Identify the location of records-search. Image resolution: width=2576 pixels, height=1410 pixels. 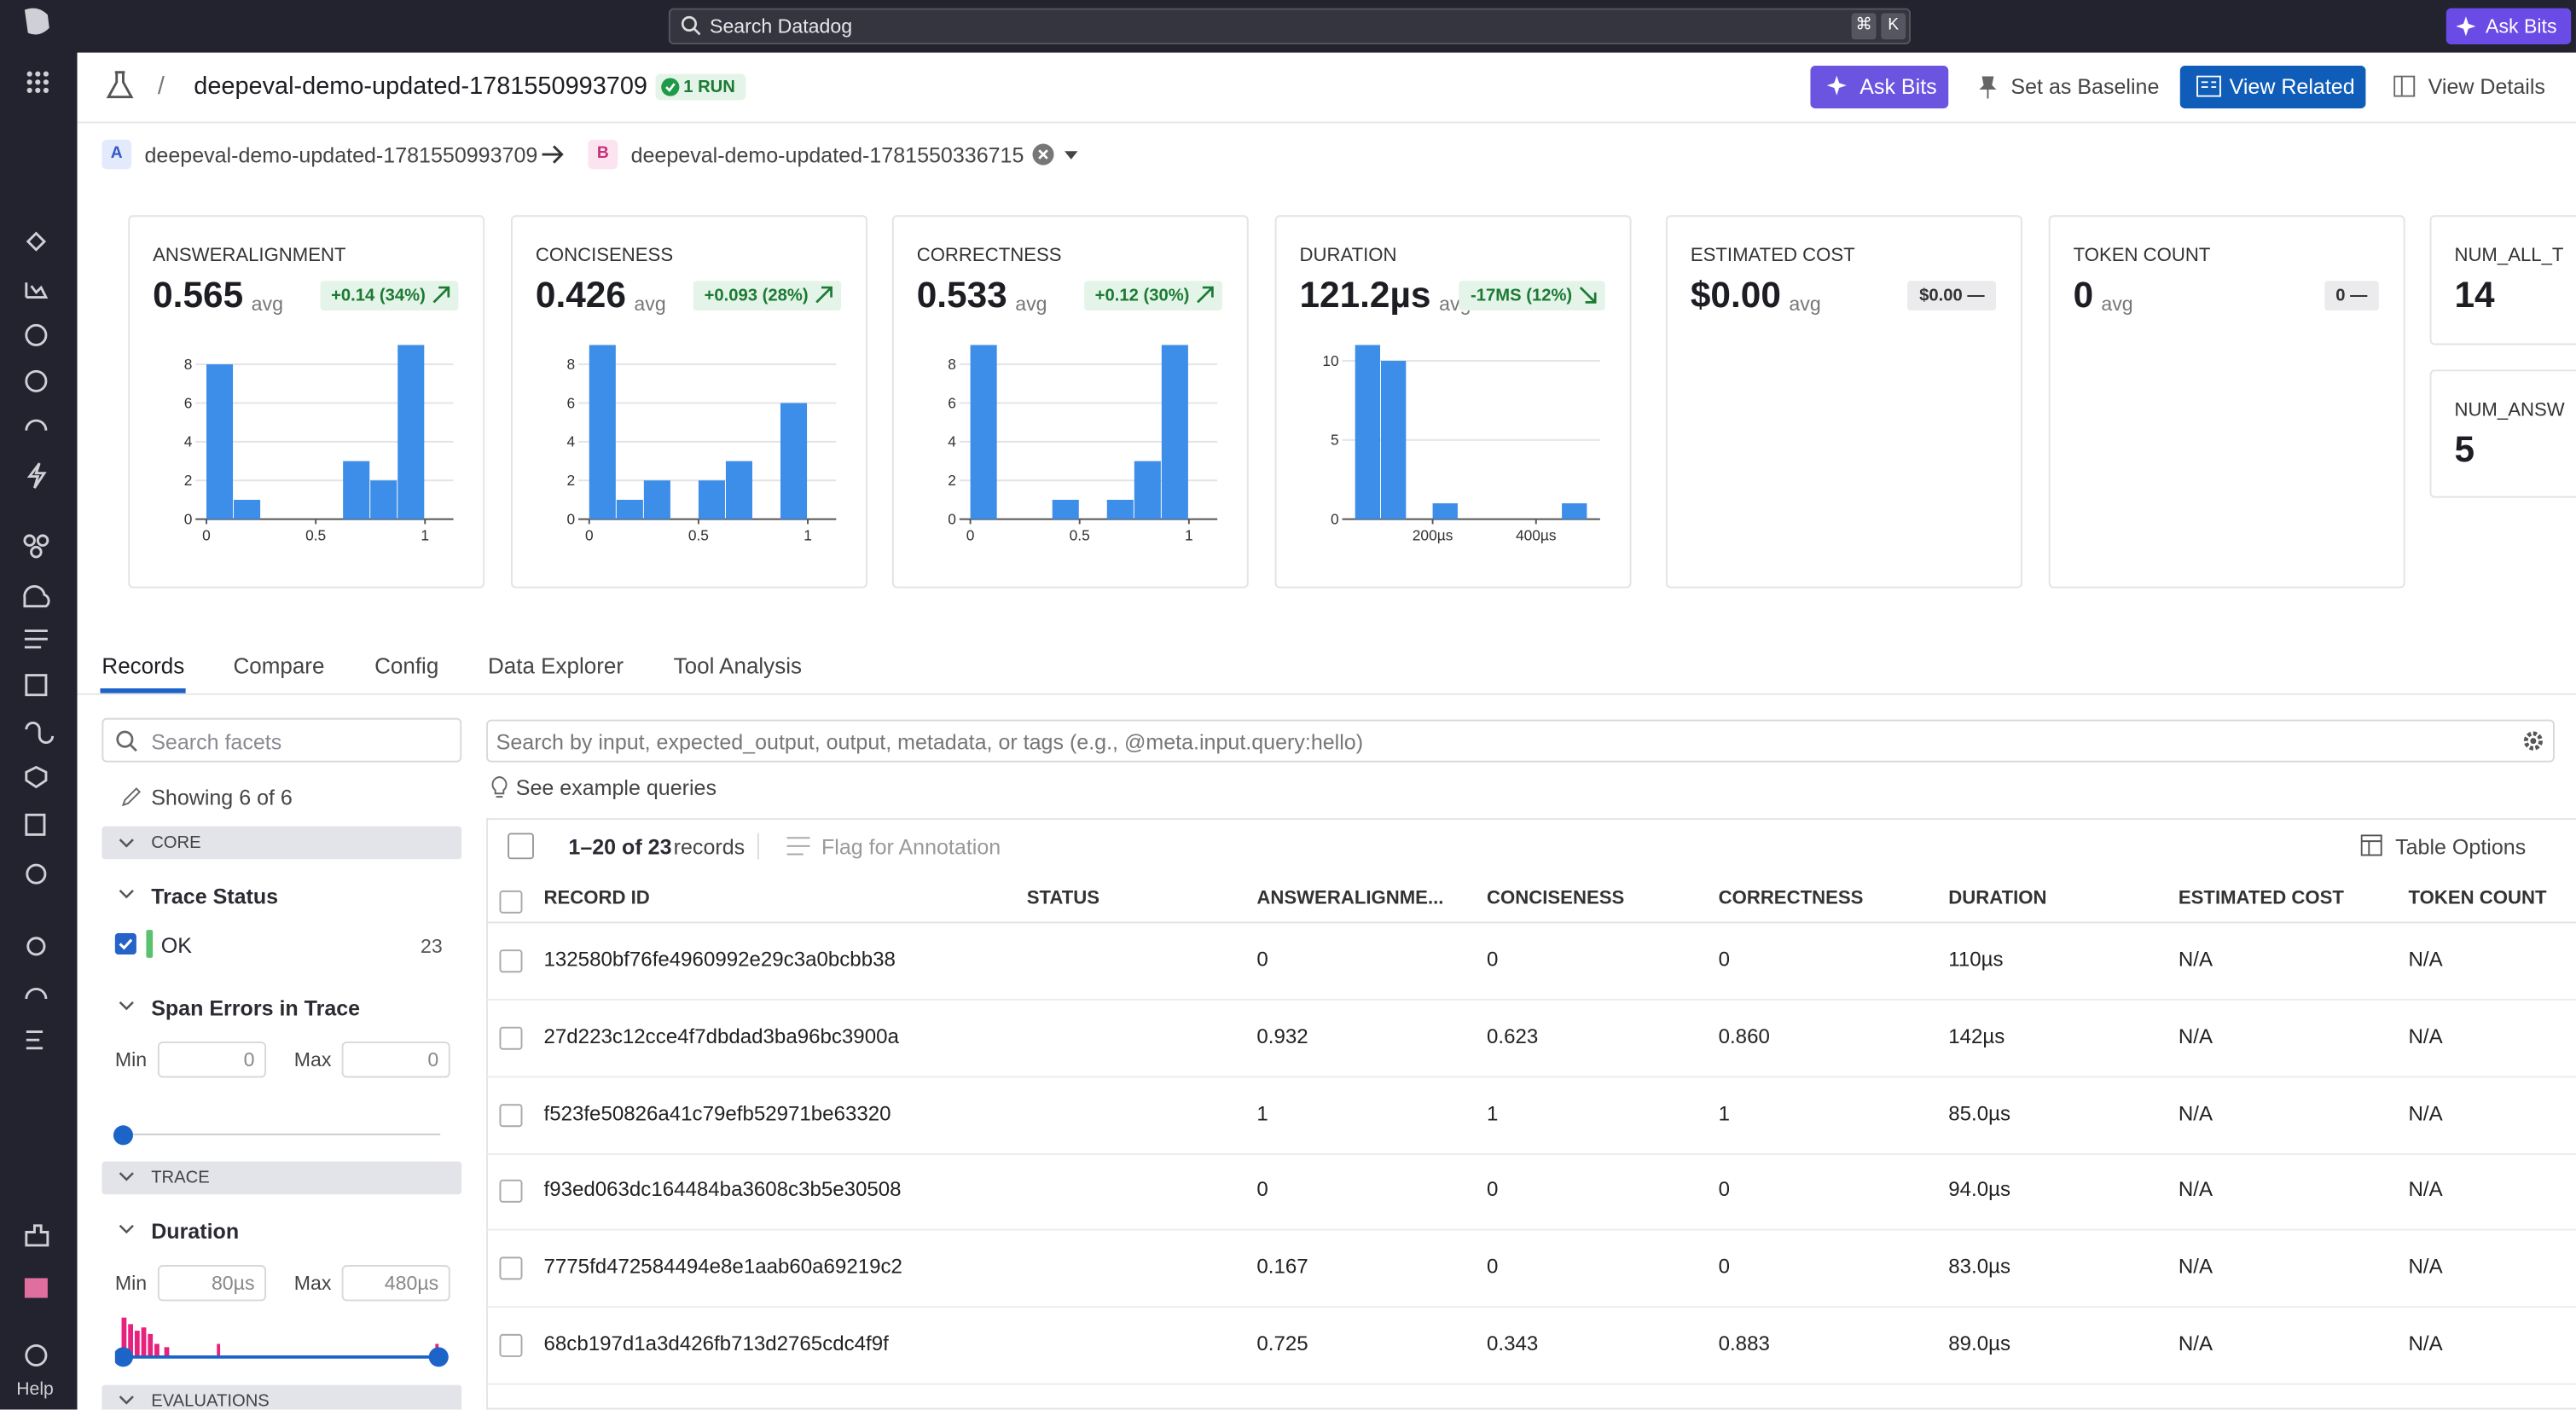
(1520, 741).